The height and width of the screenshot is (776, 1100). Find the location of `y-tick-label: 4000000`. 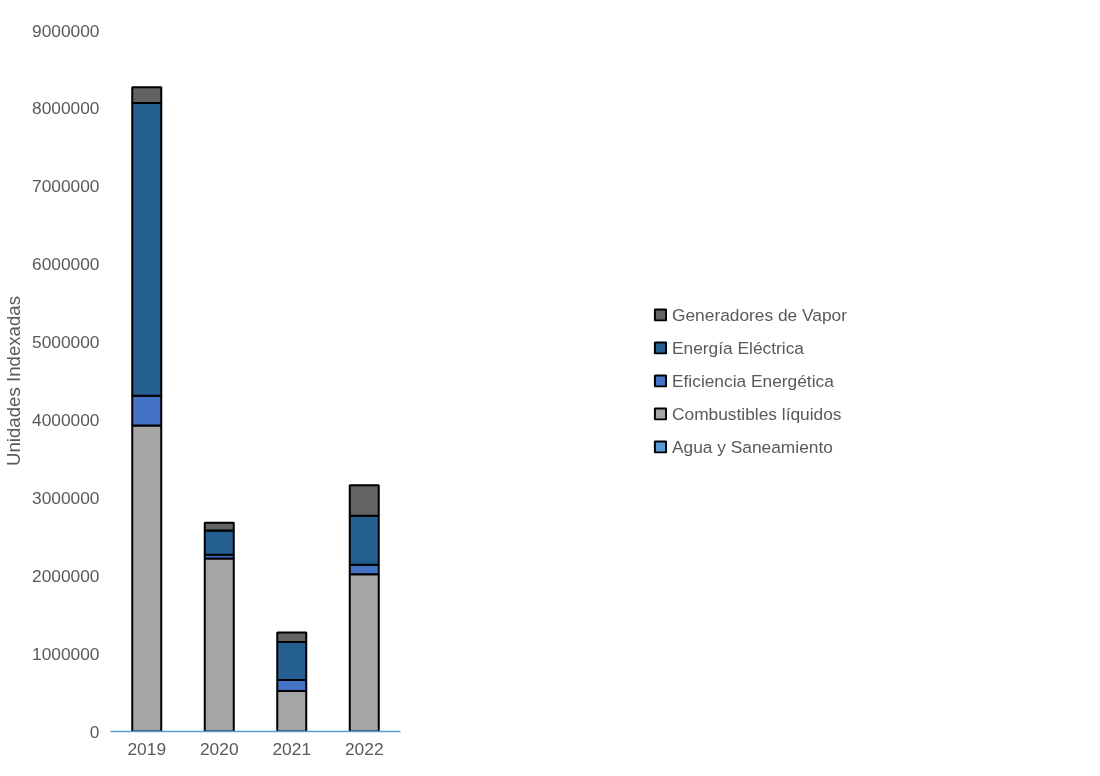

y-tick-label: 4000000 is located at coordinates (66, 419).